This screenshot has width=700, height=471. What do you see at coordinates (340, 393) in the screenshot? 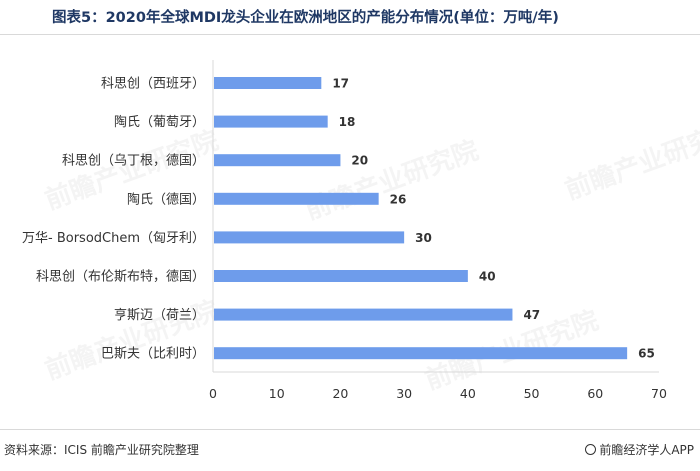
I see `x-tick-label: 20` at bounding box center [340, 393].